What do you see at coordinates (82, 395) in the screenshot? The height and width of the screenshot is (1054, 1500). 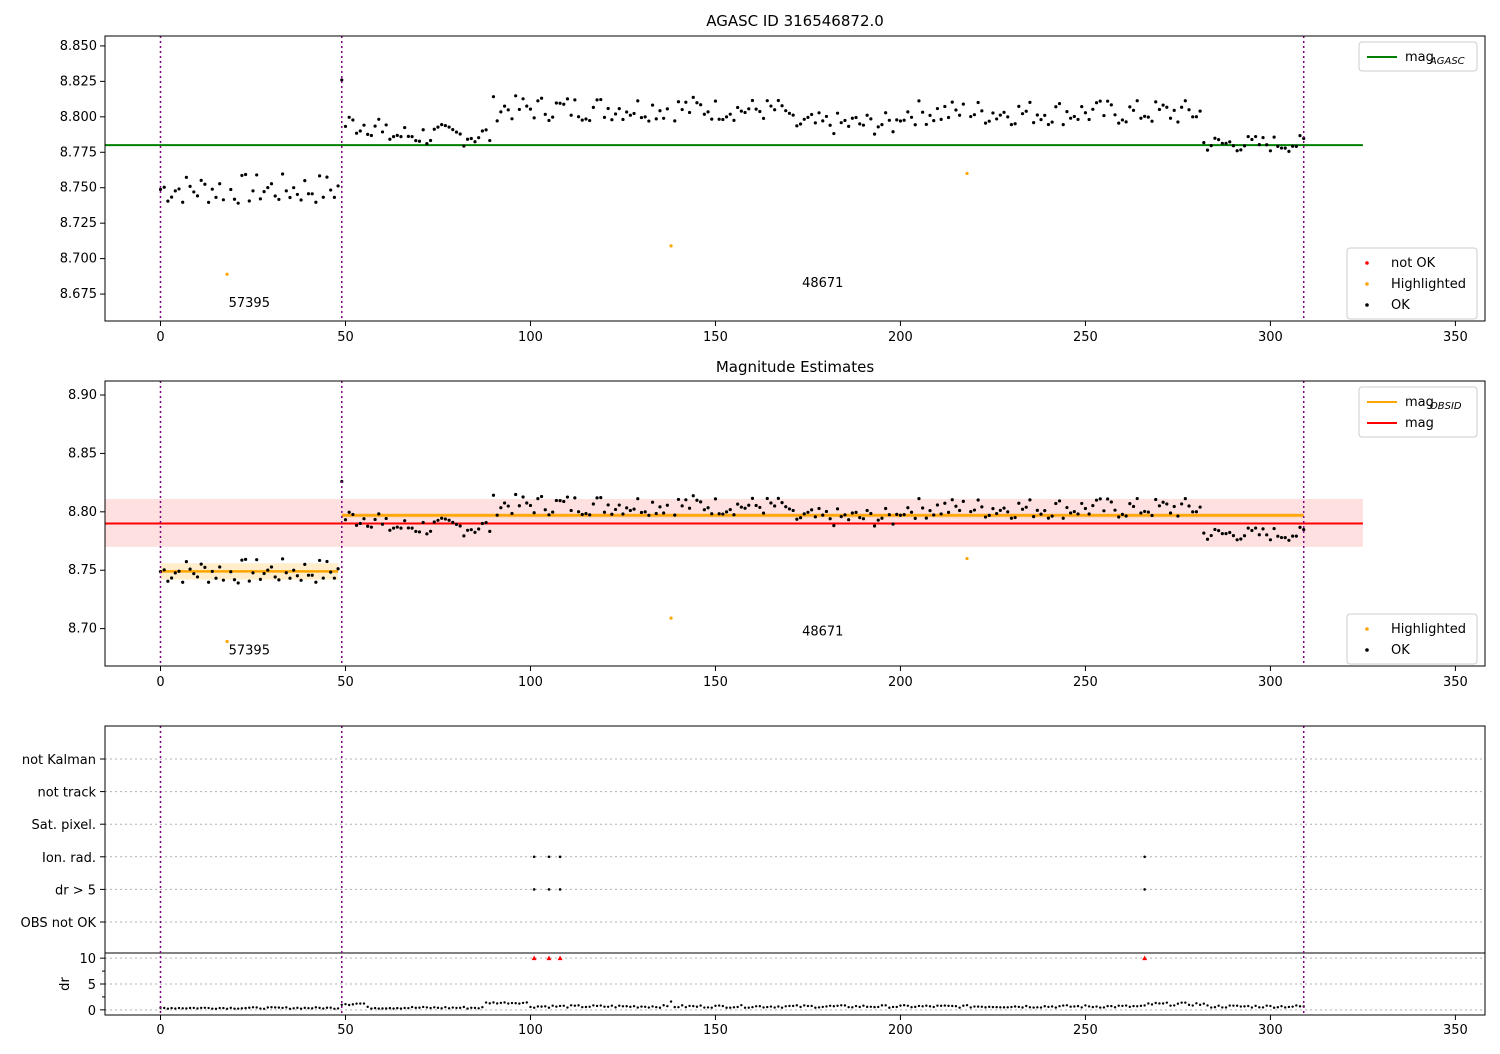 I see `y-tick-label: 8.90` at bounding box center [82, 395].